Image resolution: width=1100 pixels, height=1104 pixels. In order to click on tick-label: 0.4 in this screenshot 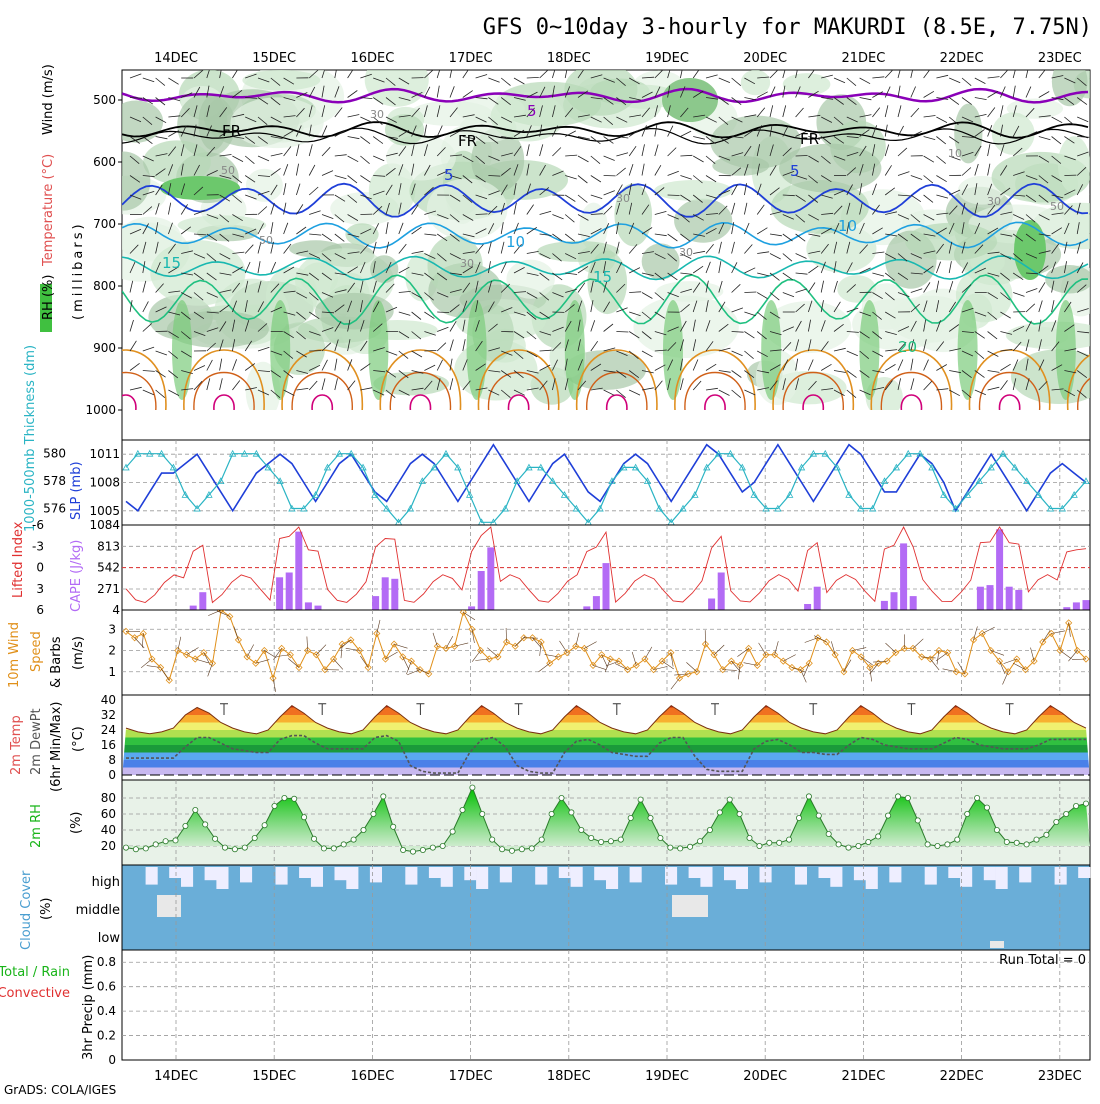, I will do `click(106, 1011)`.